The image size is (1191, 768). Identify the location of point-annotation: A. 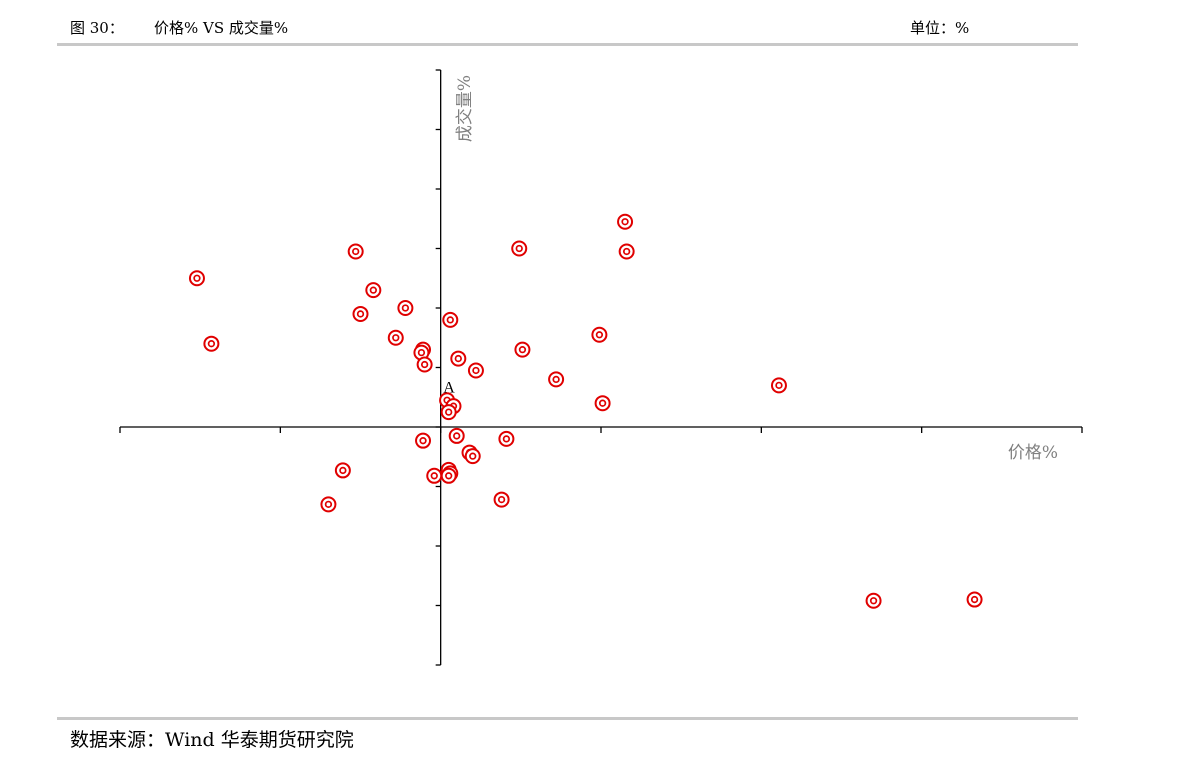
(449, 387).